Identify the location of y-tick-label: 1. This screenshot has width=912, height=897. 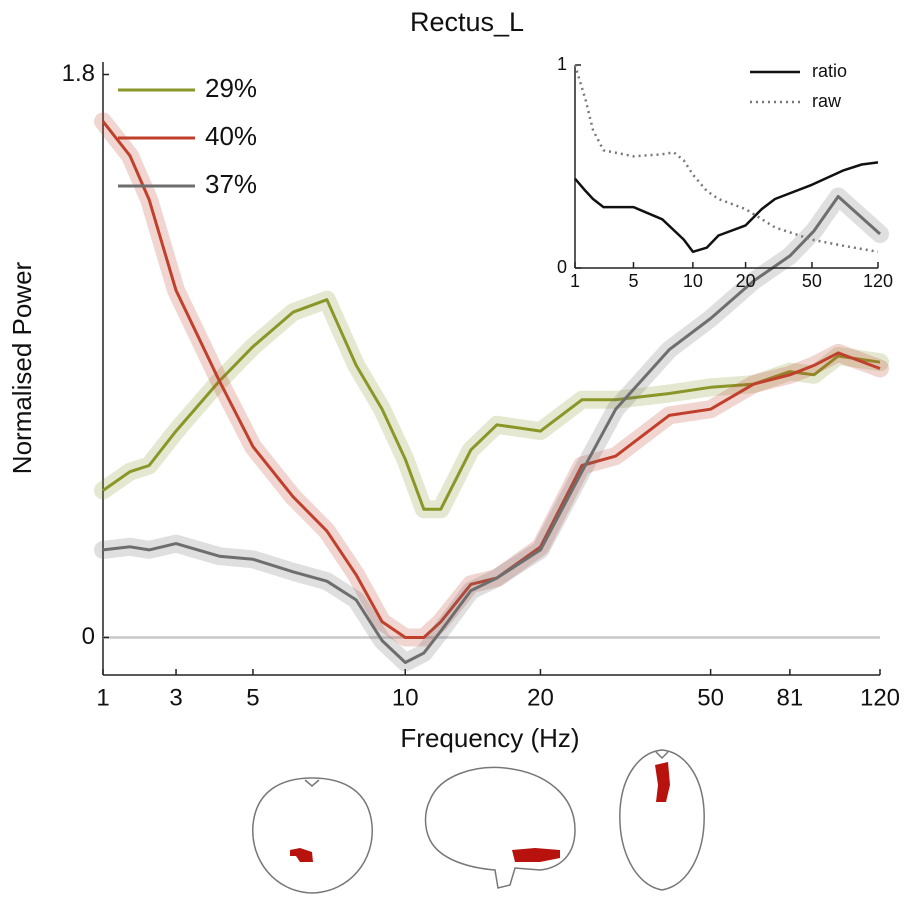
(562, 64).